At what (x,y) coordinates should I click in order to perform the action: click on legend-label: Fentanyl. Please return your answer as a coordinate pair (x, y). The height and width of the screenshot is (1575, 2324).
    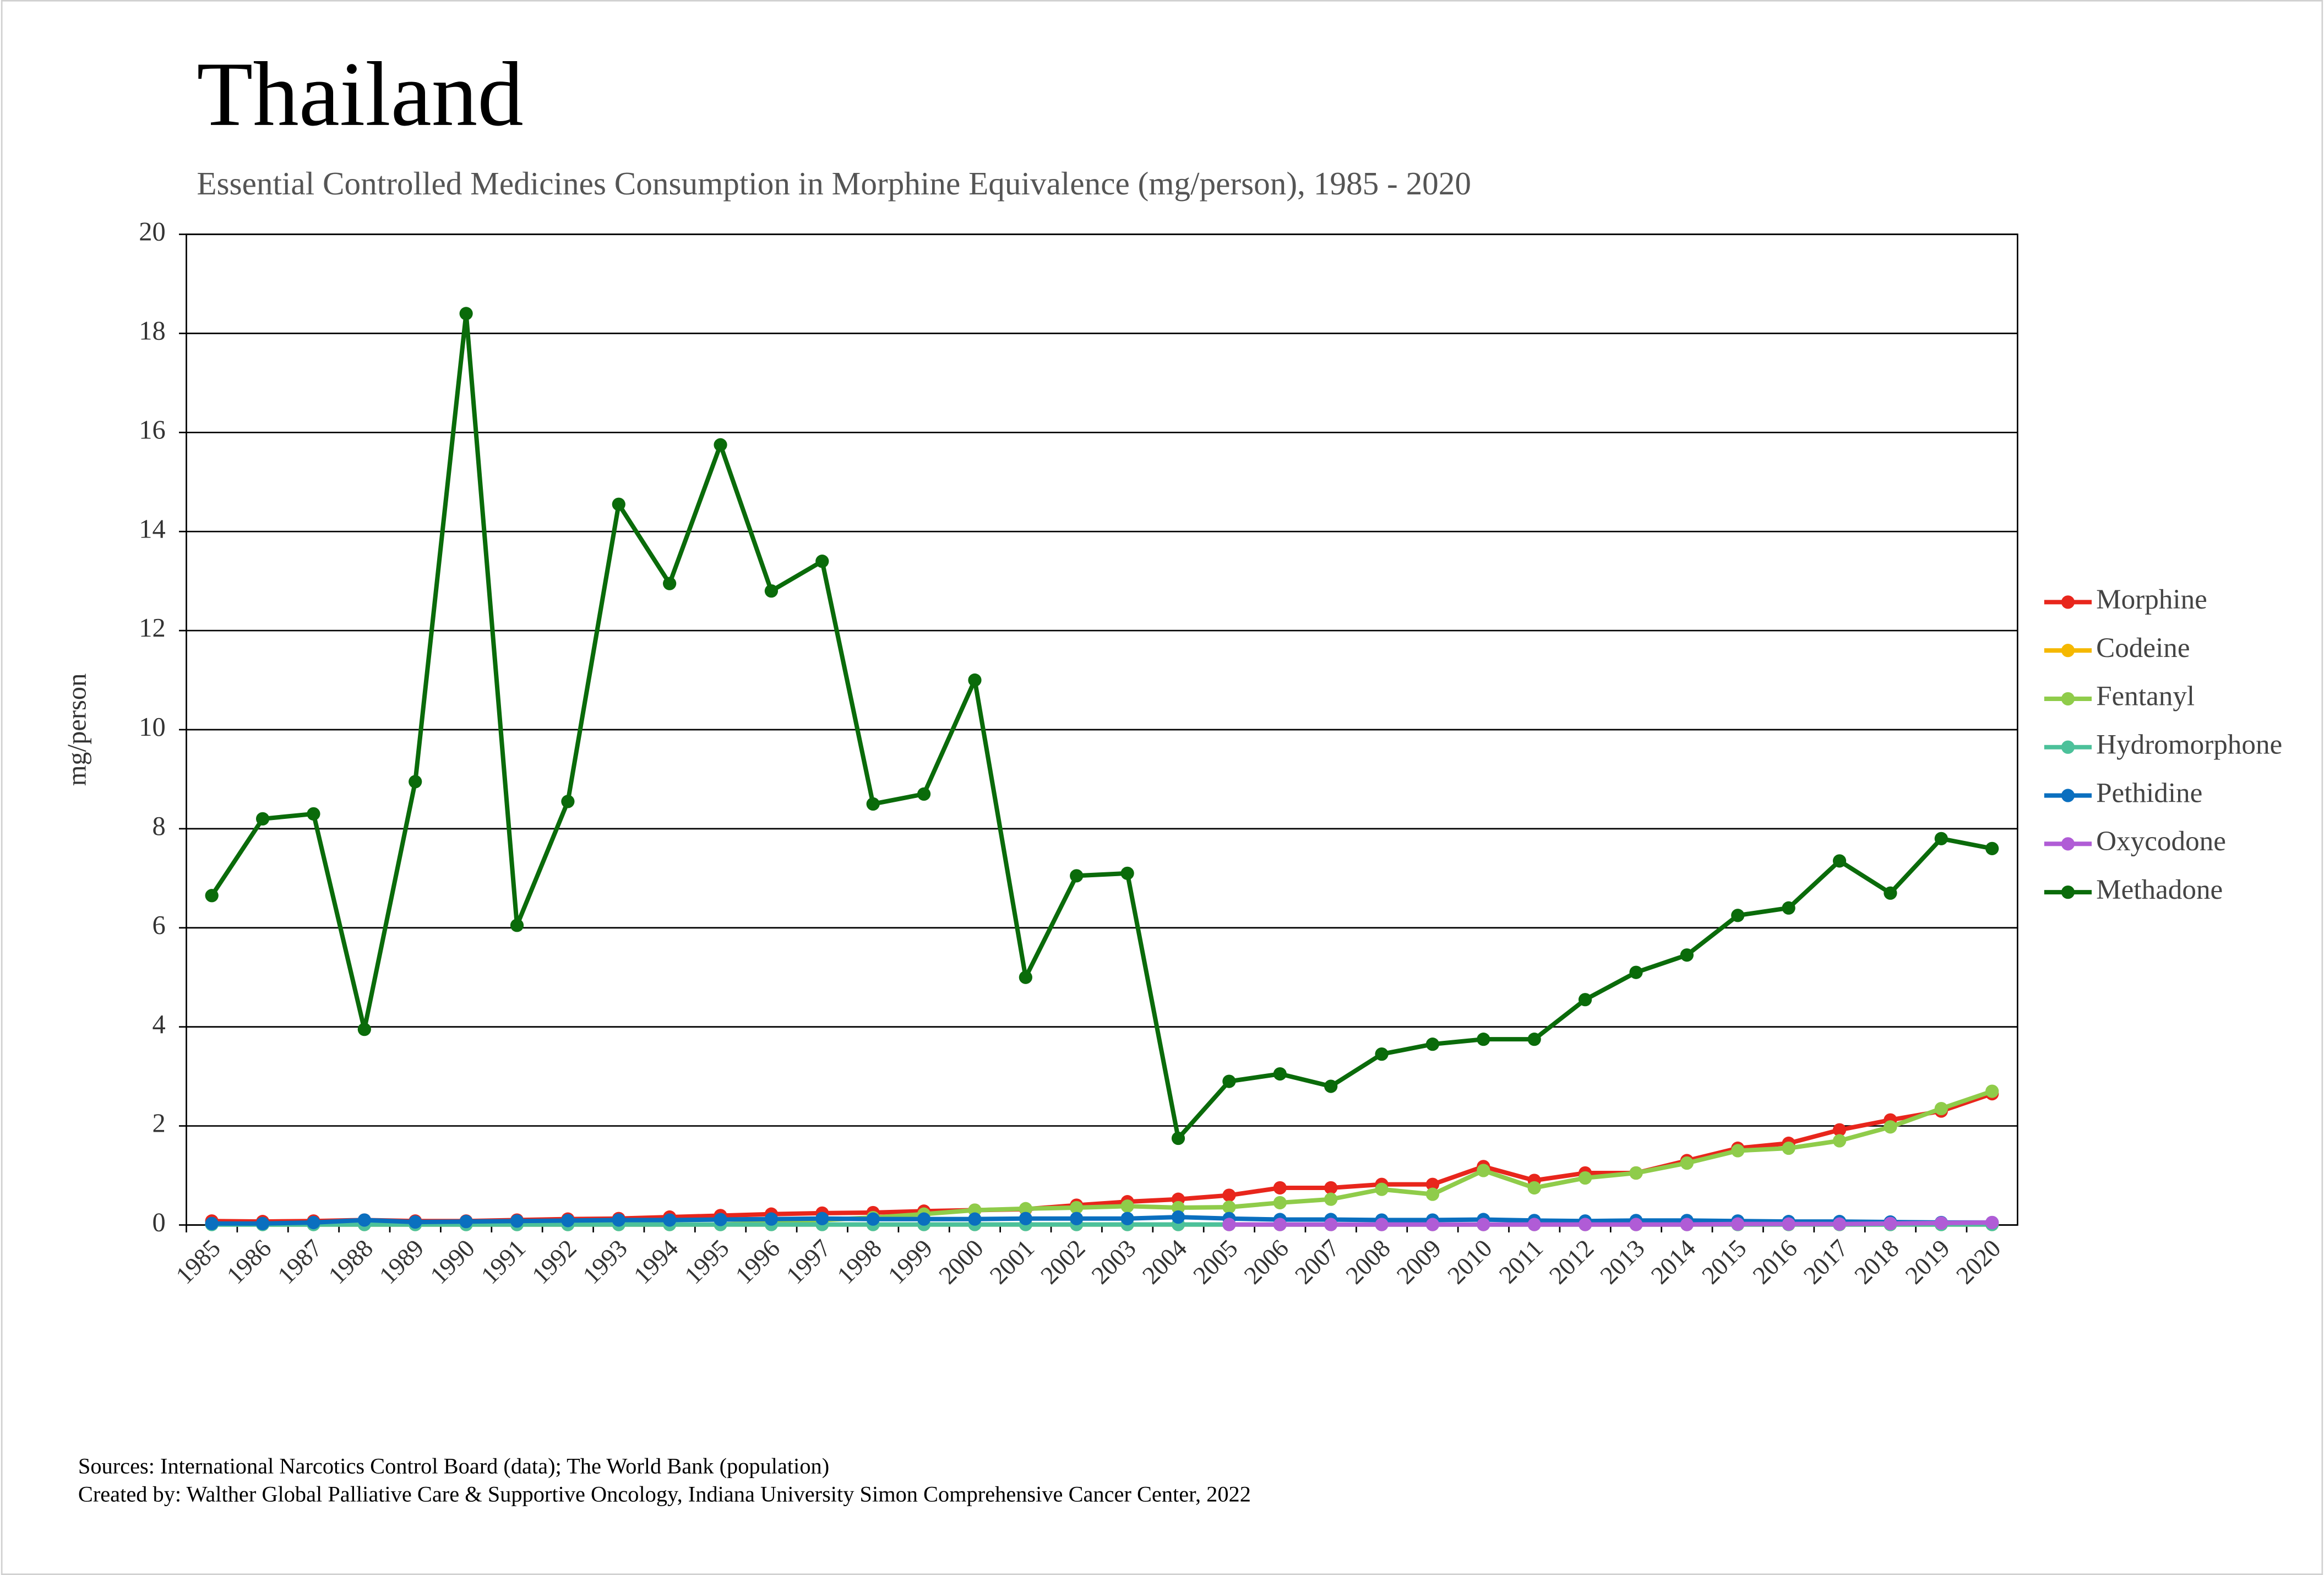
    Looking at the image, I should click on (2145, 696).